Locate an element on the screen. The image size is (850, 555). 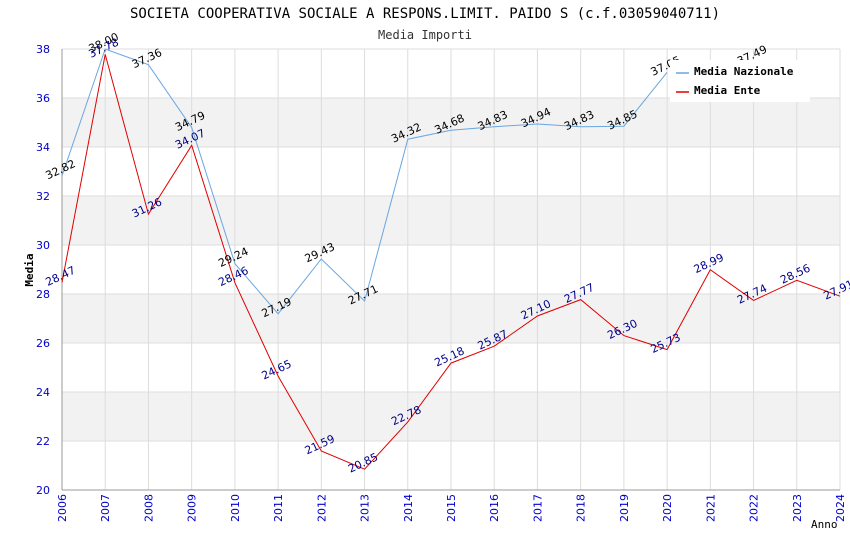
x-tick-label: 2024 is located at coordinates (840, 508).